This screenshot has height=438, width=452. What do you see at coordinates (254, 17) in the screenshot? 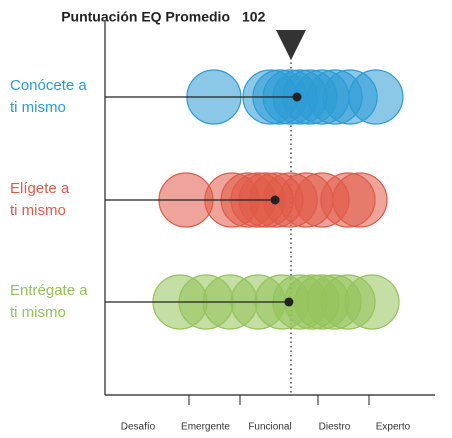
I see `average-value: 102` at bounding box center [254, 17].